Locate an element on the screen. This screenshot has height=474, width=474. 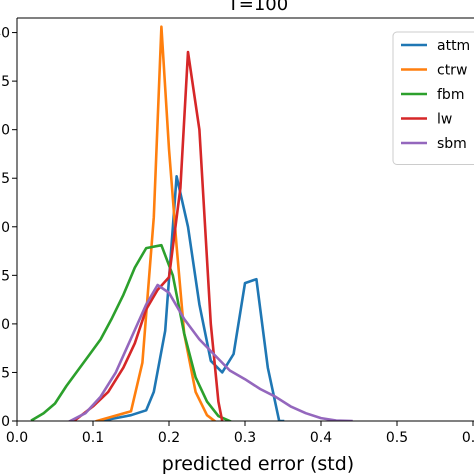
chart-title: T=100 is located at coordinates (257, 7).